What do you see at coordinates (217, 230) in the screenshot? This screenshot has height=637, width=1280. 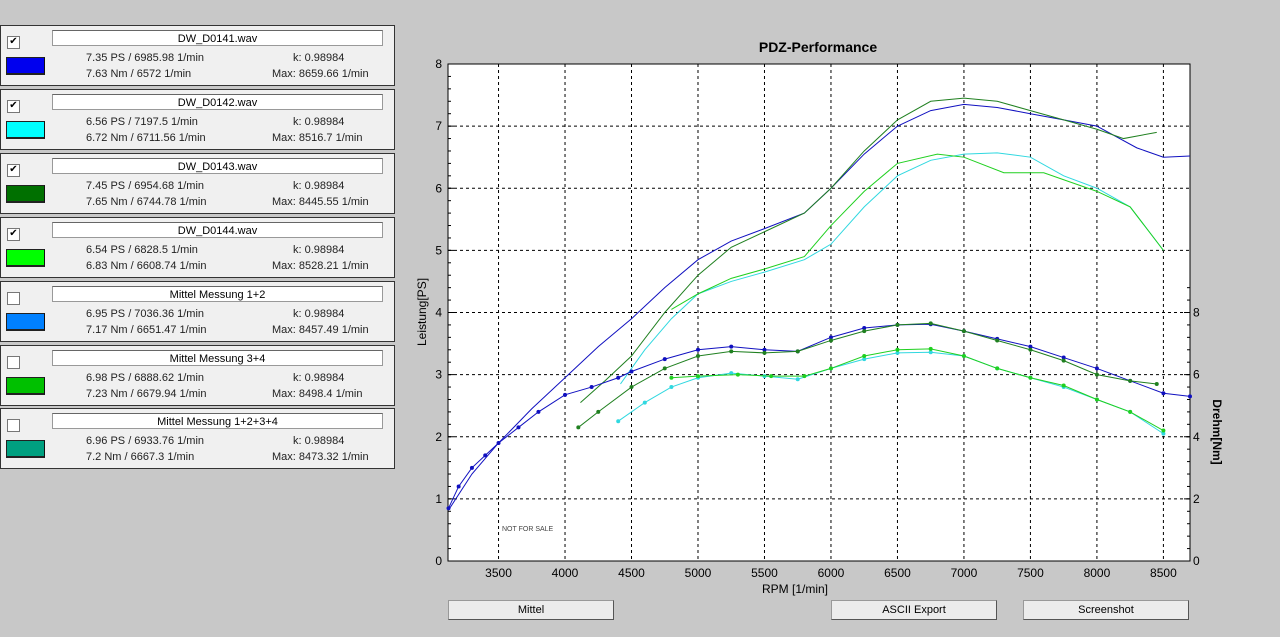 I see `measurement-name-field: DW_D0144.wav` at bounding box center [217, 230].